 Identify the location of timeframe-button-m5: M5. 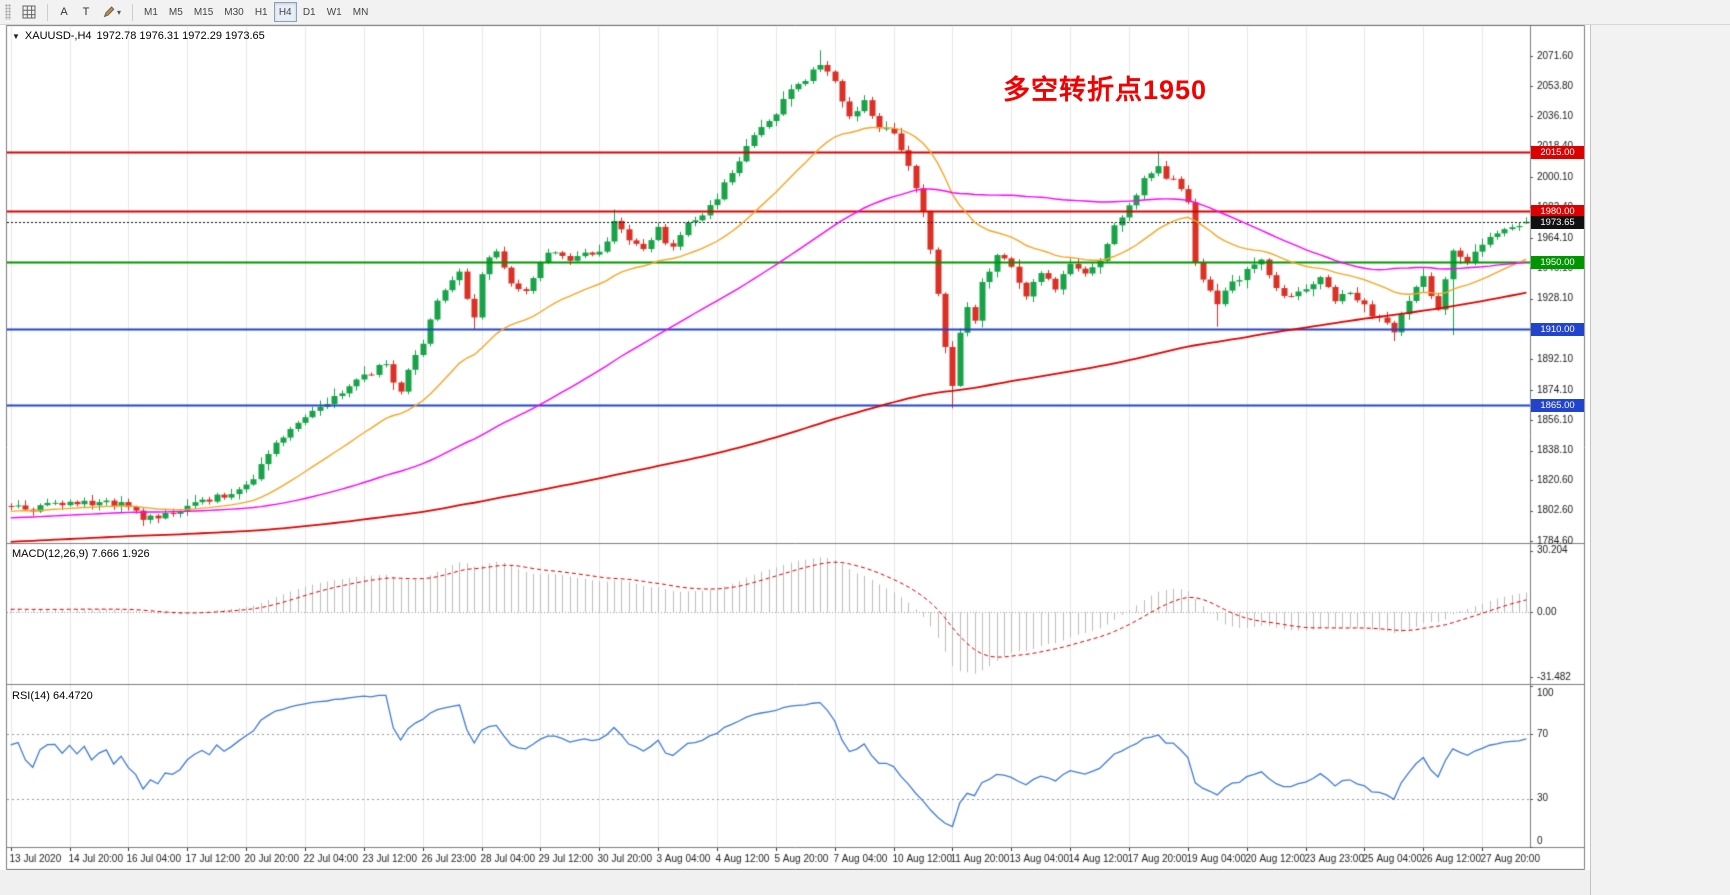
(176, 12).